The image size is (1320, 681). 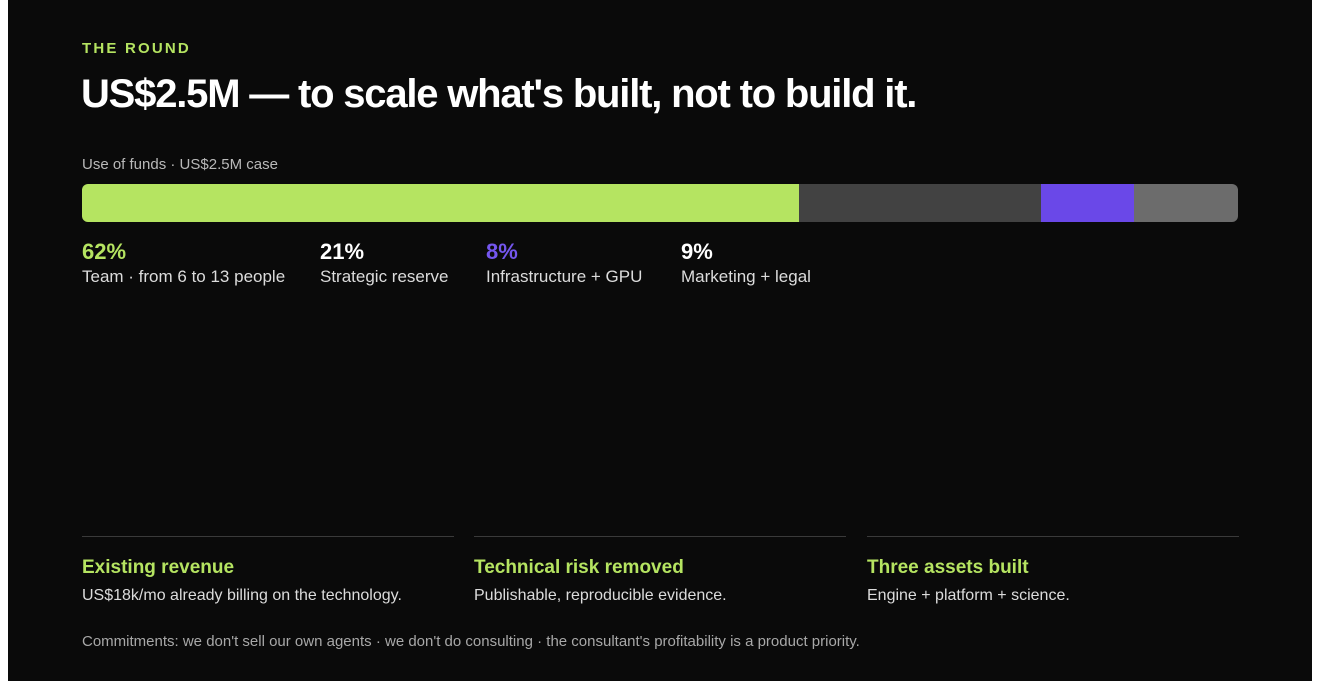 I want to click on allocation-percent: 9%, so click(x=697, y=251).